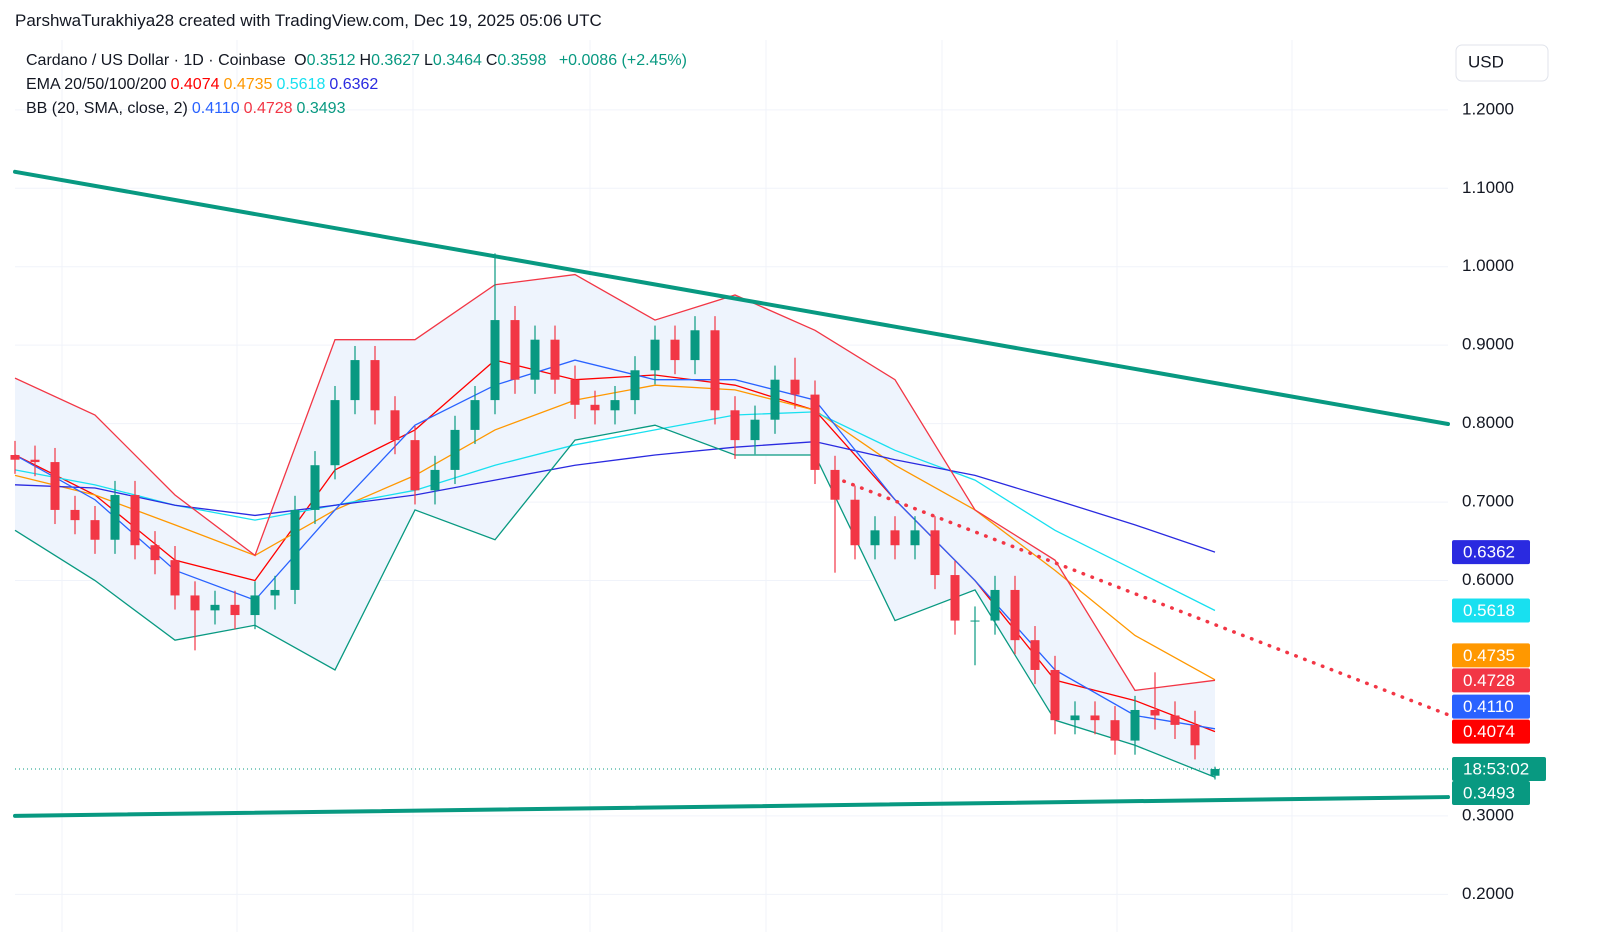  Describe the element at coordinates (1489, 610) in the screenshot. I see `price-badge: 0.5618` at that location.